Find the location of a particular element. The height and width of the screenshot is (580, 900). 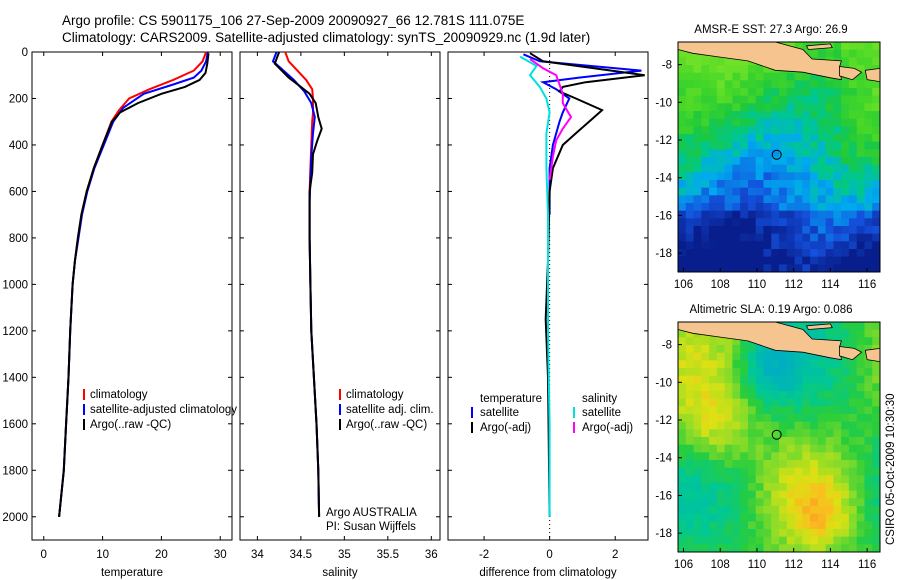

x-tick-label: 108 is located at coordinates (720, 565).